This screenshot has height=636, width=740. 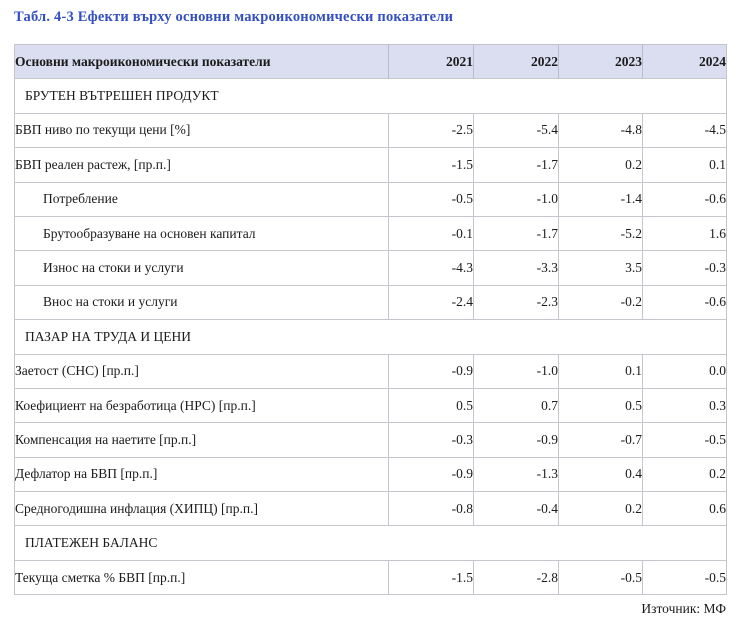 I want to click on row-label: Дефлатор на БВП [пр.п.], so click(x=201, y=474).